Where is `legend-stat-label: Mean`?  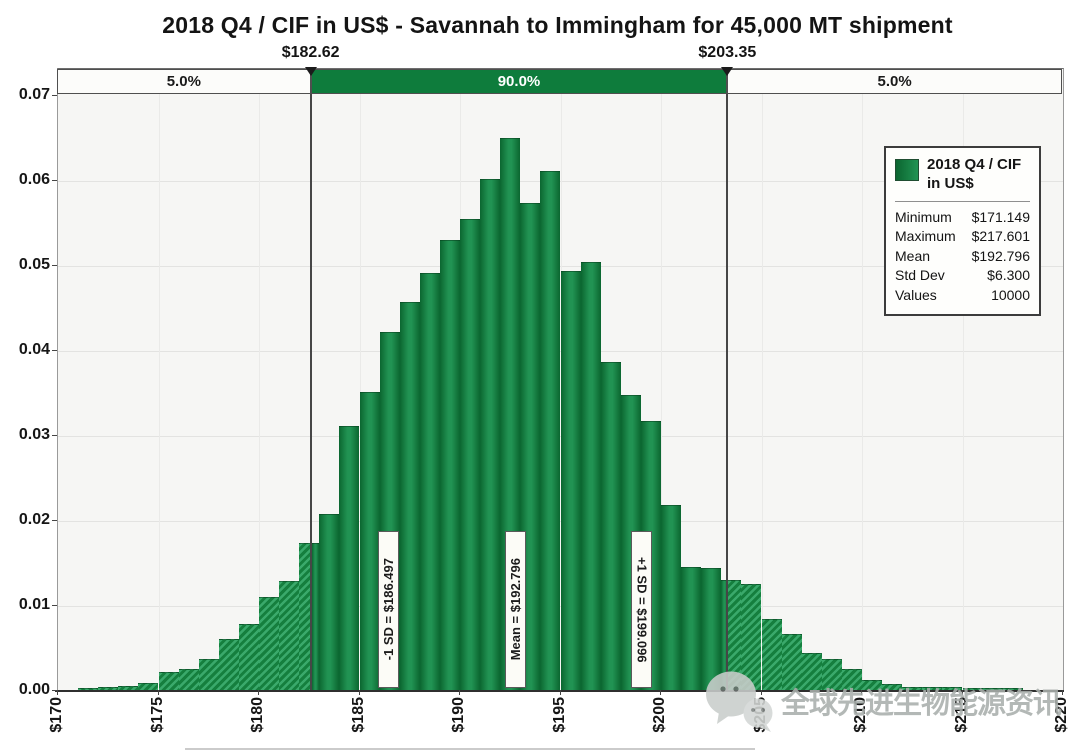 legend-stat-label: Mean is located at coordinates (913, 255).